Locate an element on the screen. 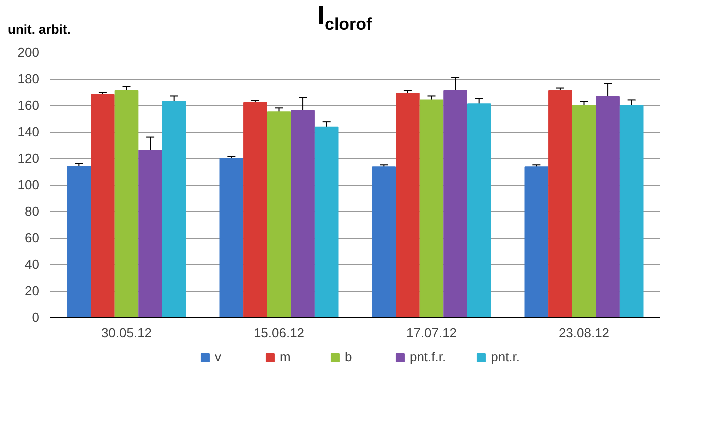 The width and height of the screenshot is (701, 429). y-tick-label: 180 is located at coordinates (29, 79).